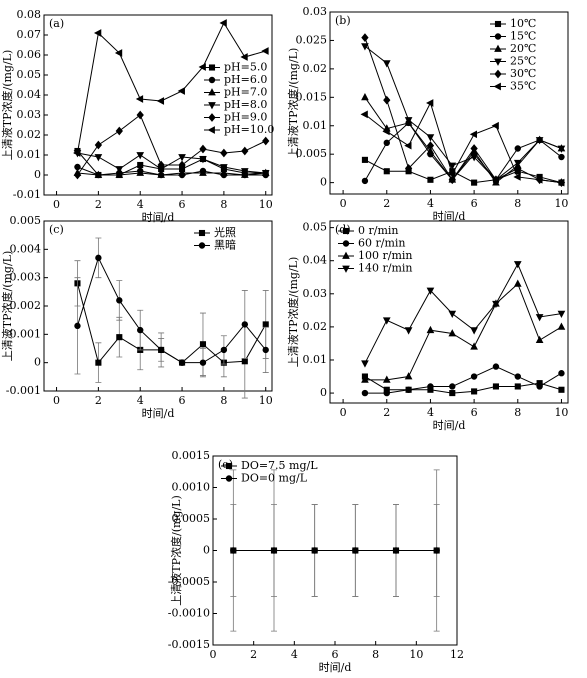 This screenshot has width=587, height=678. I want to click on panel-label: (b), so click(343, 20).